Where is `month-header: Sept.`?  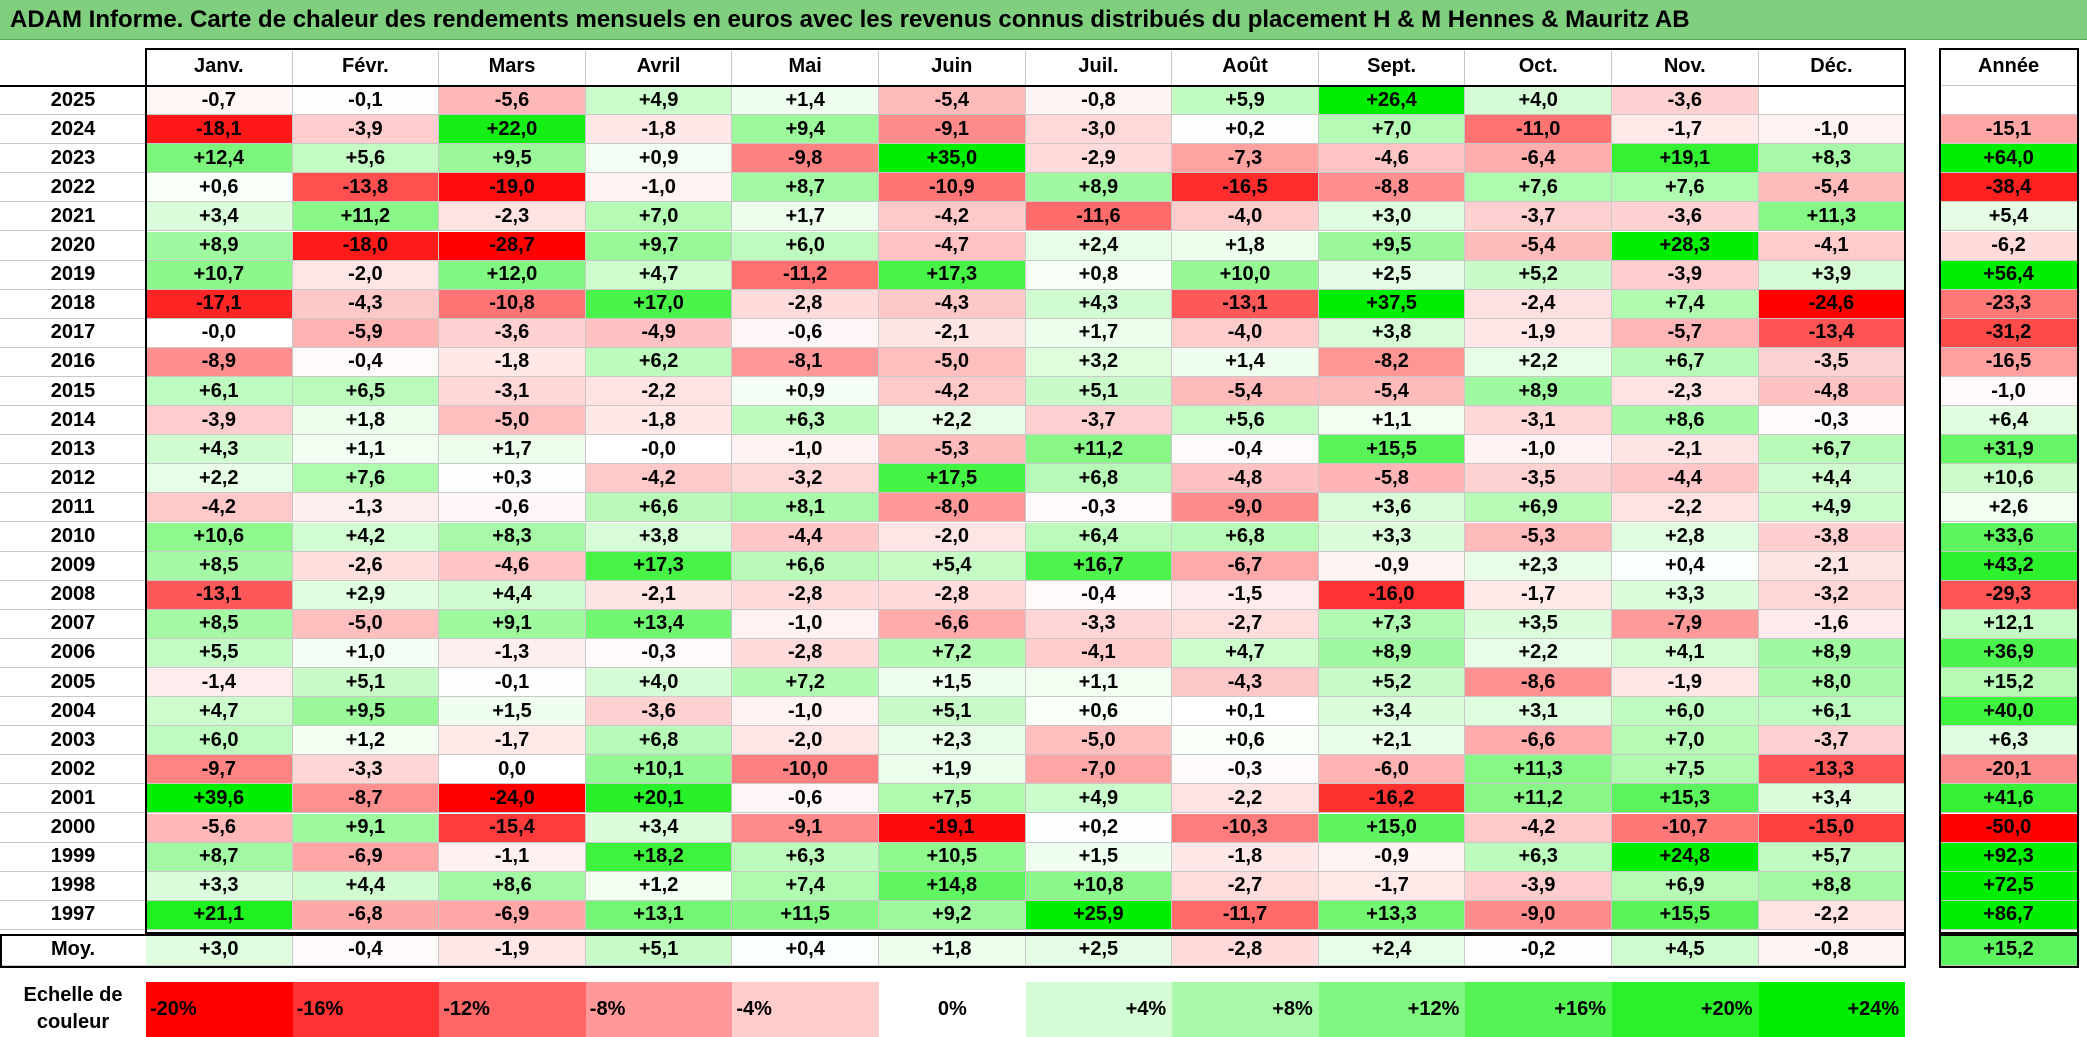 month-header: Sept. is located at coordinates (1392, 67).